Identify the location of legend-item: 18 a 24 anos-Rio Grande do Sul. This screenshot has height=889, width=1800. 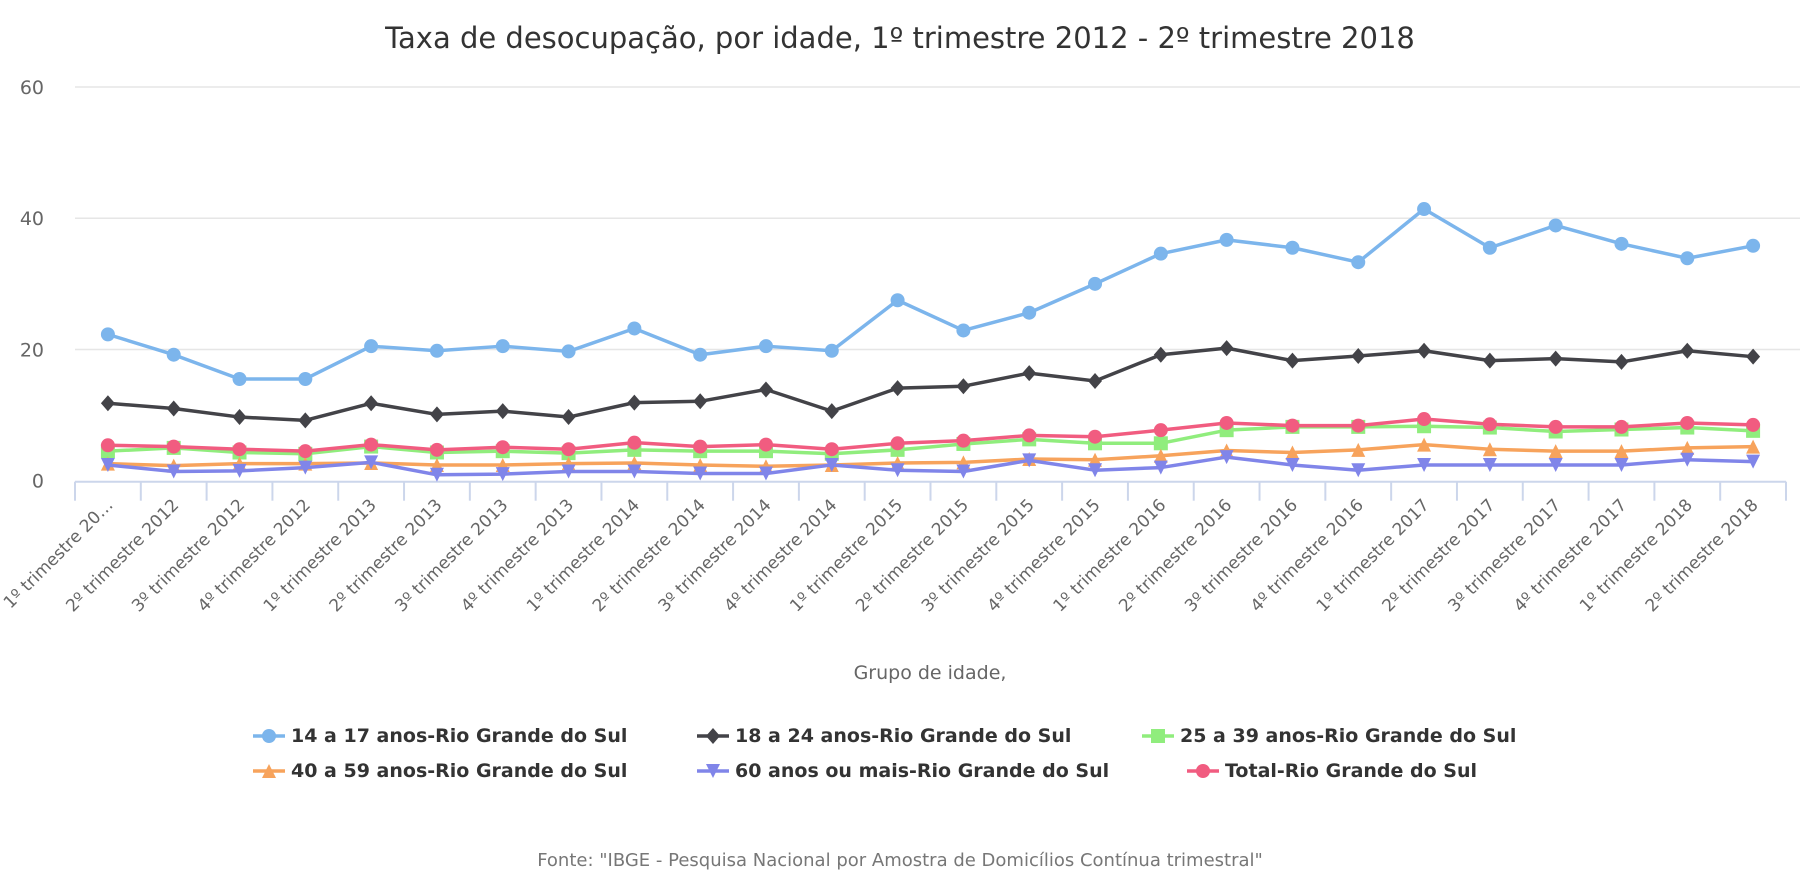
(884, 736).